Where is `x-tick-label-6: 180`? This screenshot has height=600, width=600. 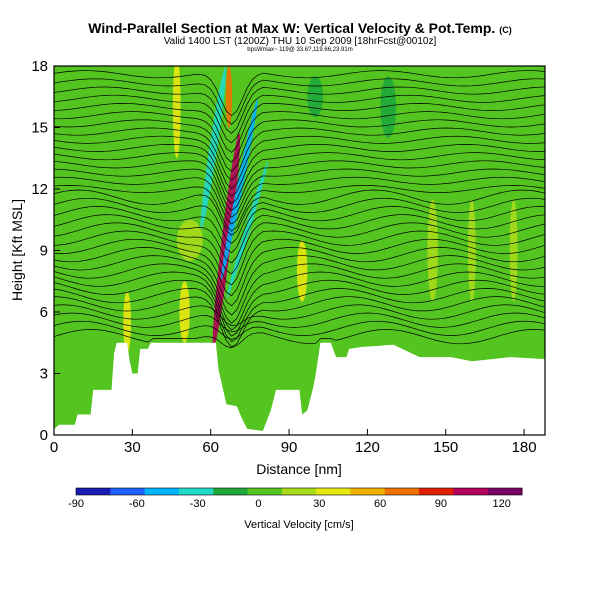
x-tick-label-6: 180 is located at coordinates (524, 447).